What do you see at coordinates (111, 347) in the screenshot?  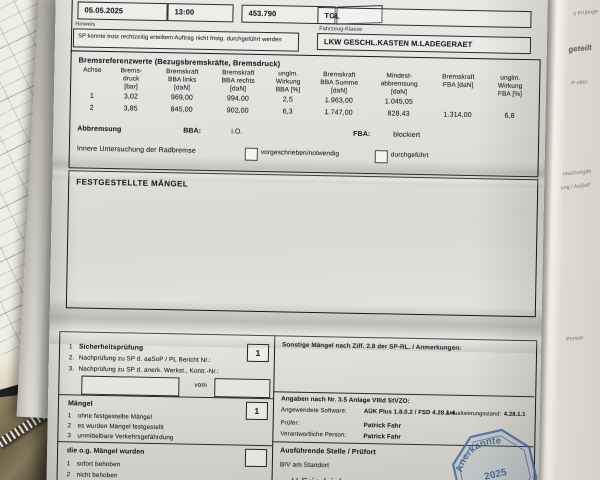 I see `pruefung-item-label: Sicherheitsprüfung` at bounding box center [111, 347].